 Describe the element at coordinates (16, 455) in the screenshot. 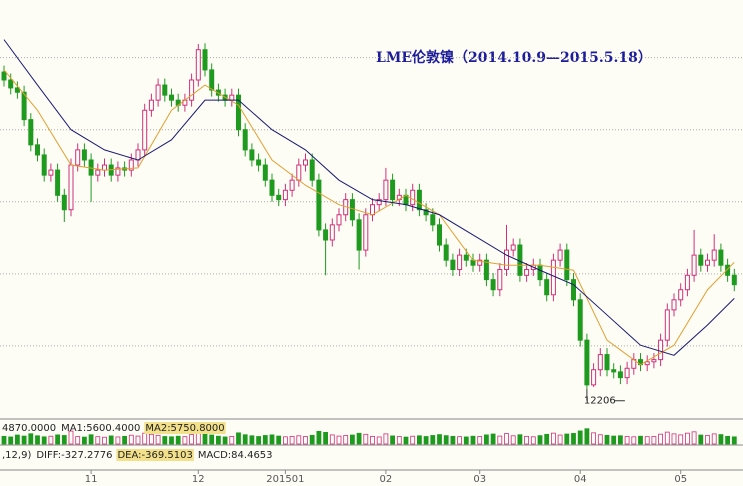

I see `indicator-info: ,12,9)` at that location.